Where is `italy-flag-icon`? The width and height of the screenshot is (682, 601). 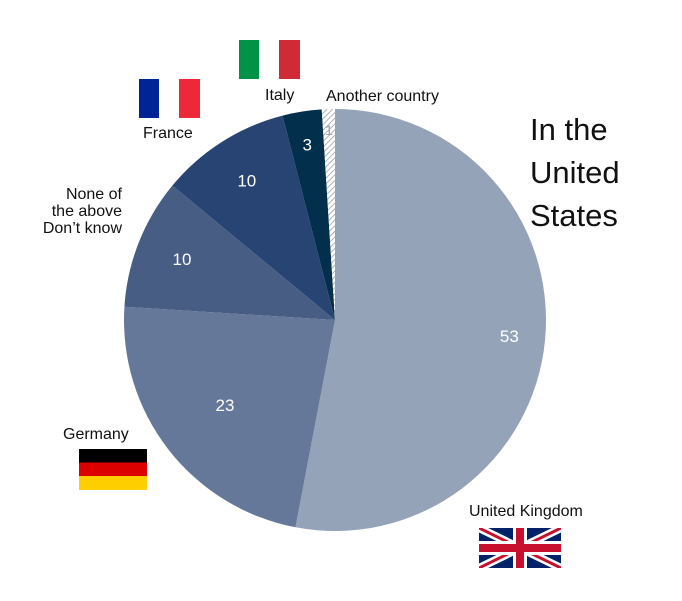
italy-flag-icon is located at coordinates (269, 59).